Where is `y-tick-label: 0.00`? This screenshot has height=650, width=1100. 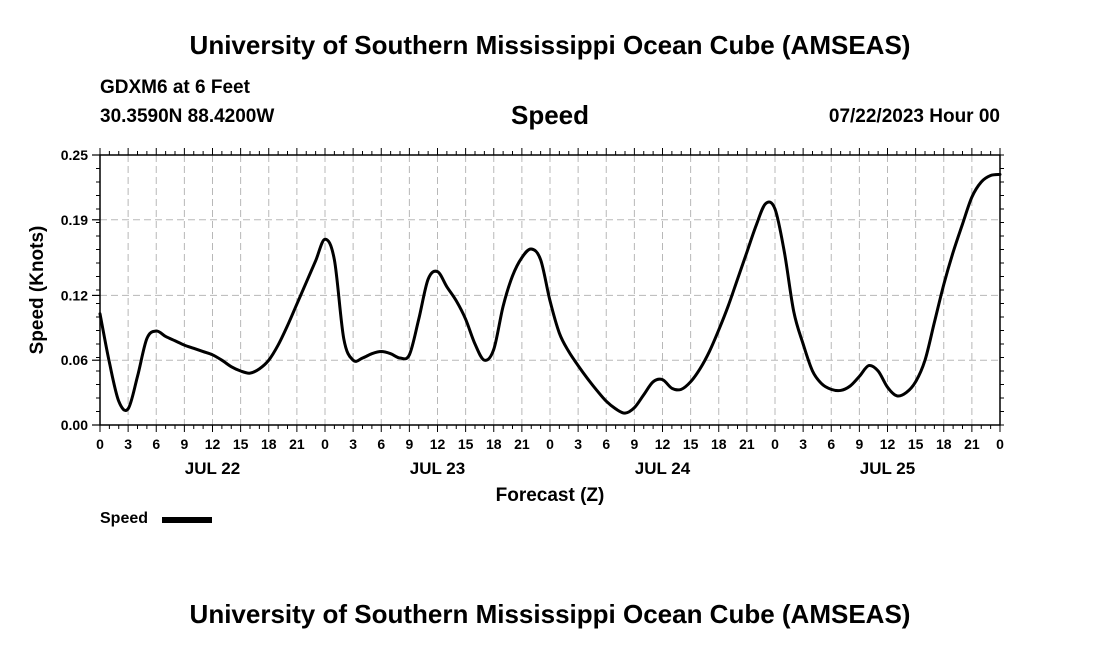 y-tick-label: 0.00 is located at coordinates (74, 425).